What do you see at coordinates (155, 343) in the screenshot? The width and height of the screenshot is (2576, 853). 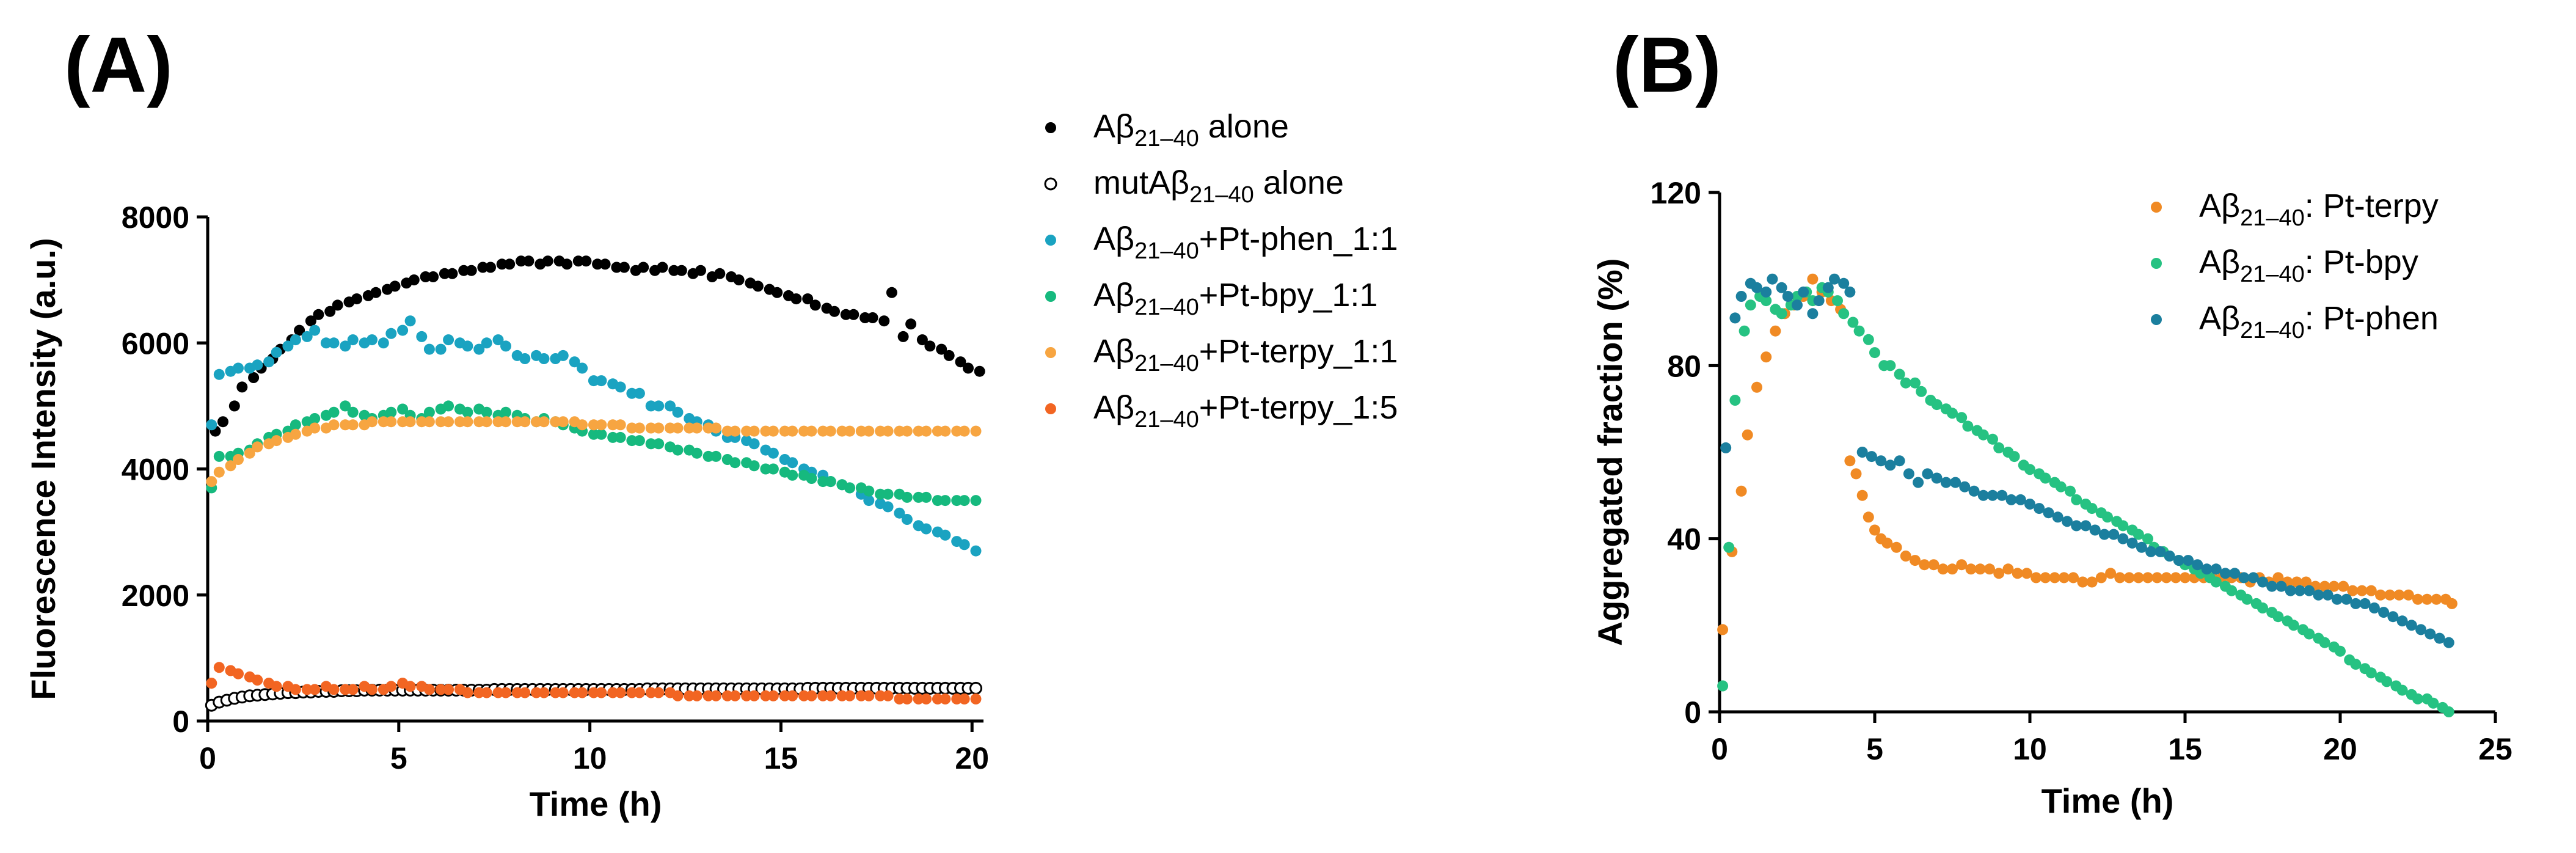 I see `y-tick-label: 6000` at bounding box center [155, 343].